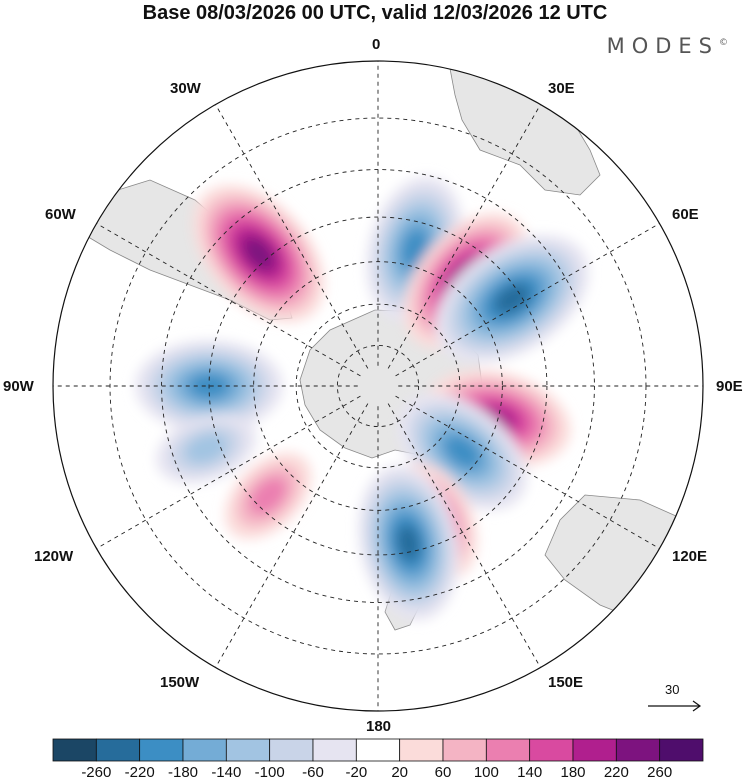 This screenshot has height=783, width=750. What do you see at coordinates (96, 772) in the screenshot?
I see `colorbar-tick-label: -260` at bounding box center [96, 772].